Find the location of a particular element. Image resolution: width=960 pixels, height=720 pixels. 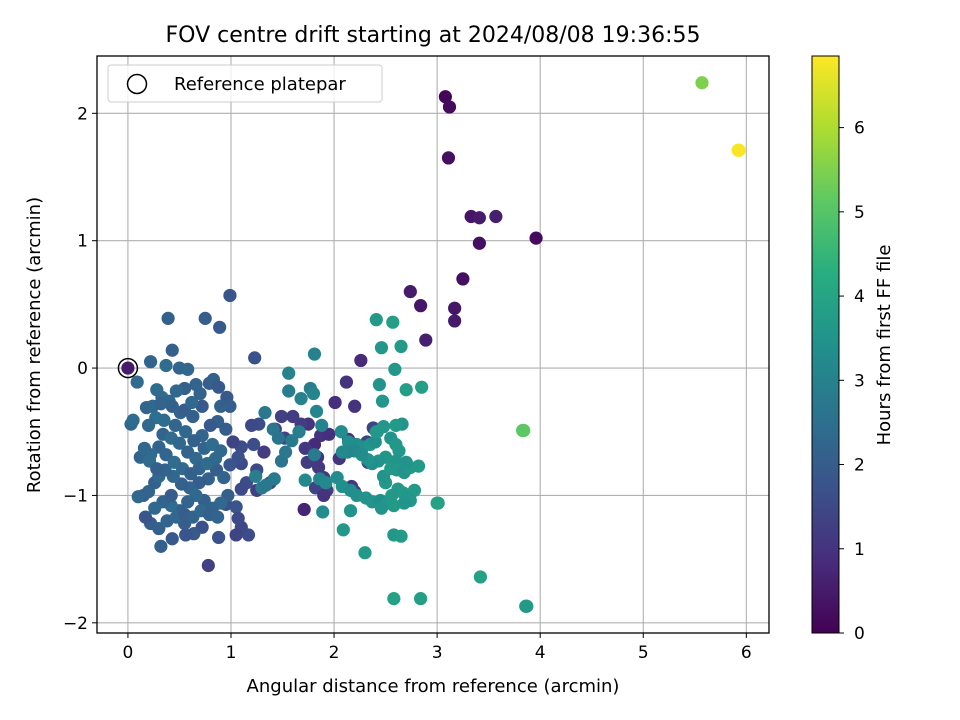

x-axis-ticks: 0 1 2 3 4 5 6 is located at coordinates (437, 648).